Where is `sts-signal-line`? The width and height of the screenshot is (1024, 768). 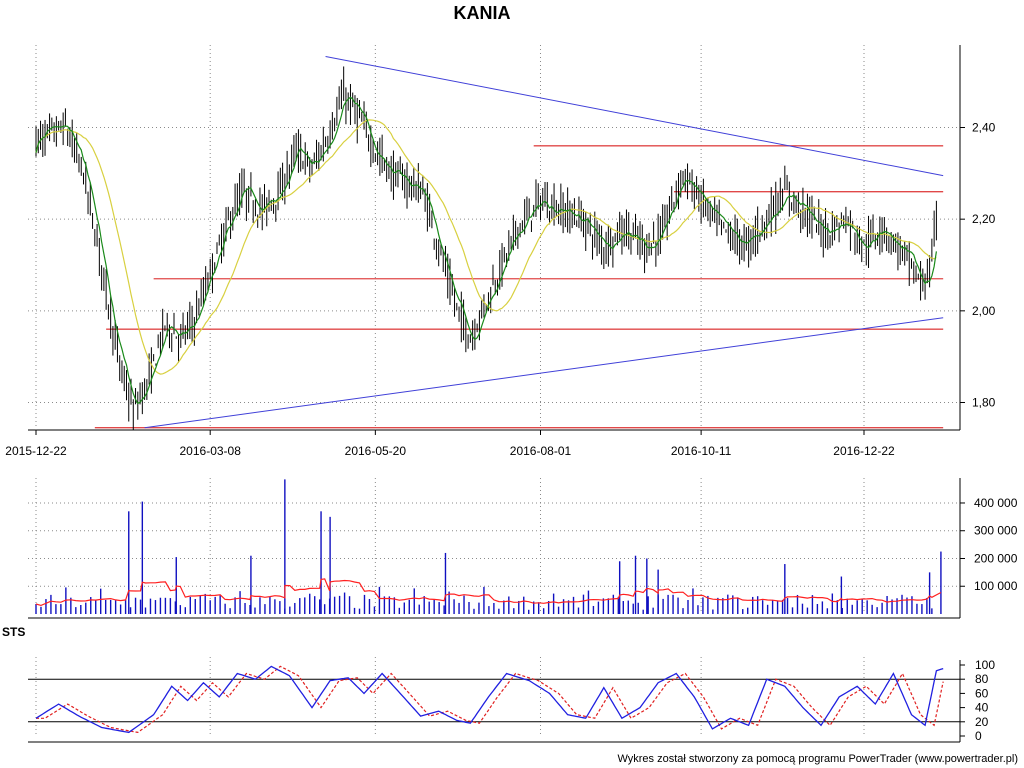 sts-signal-line is located at coordinates (490, 699).